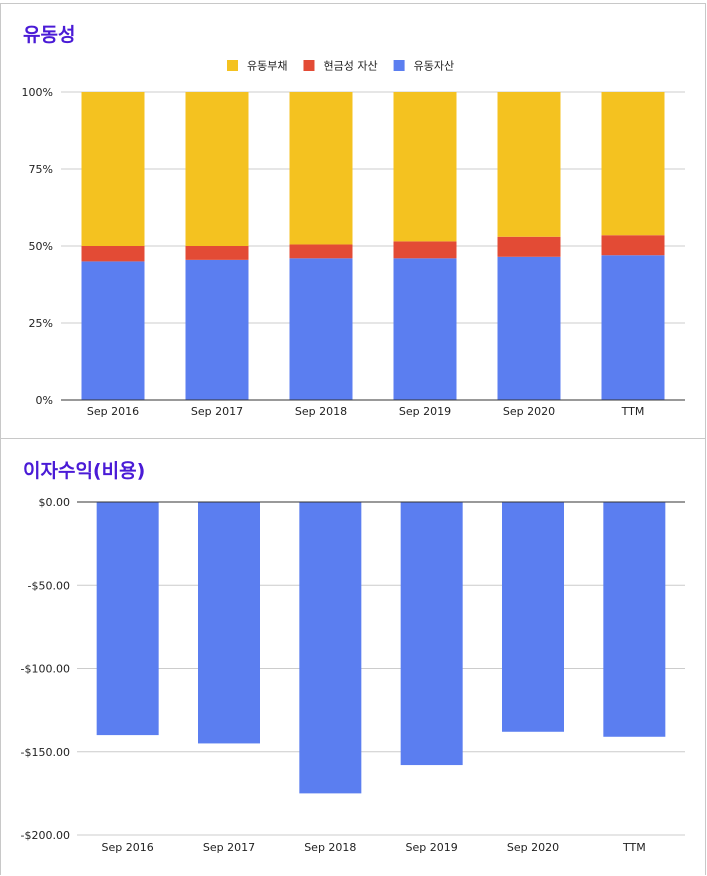  Describe the element at coordinates (45, 669) in the screenshot. I see `y-tick-label: -$100.00` at that location.